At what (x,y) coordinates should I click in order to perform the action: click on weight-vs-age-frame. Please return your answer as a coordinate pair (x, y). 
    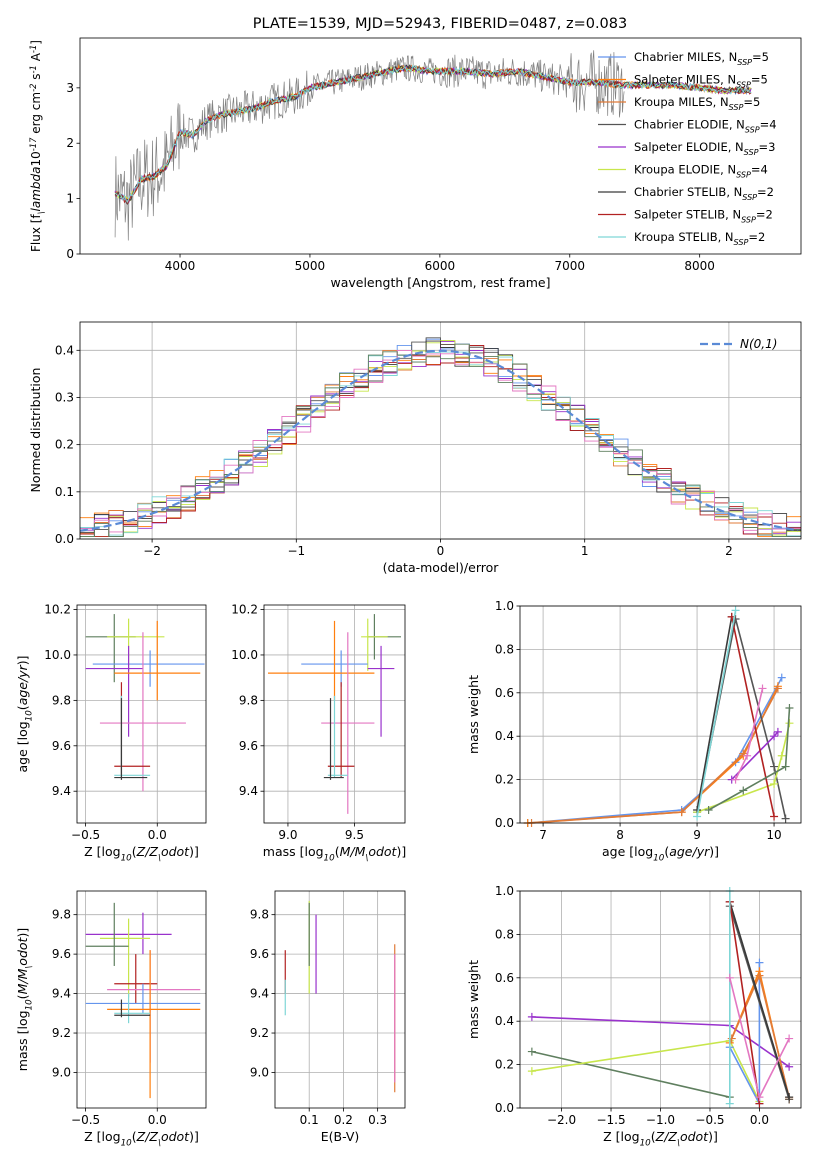
    Looking at the image, I should click on (659, 716).